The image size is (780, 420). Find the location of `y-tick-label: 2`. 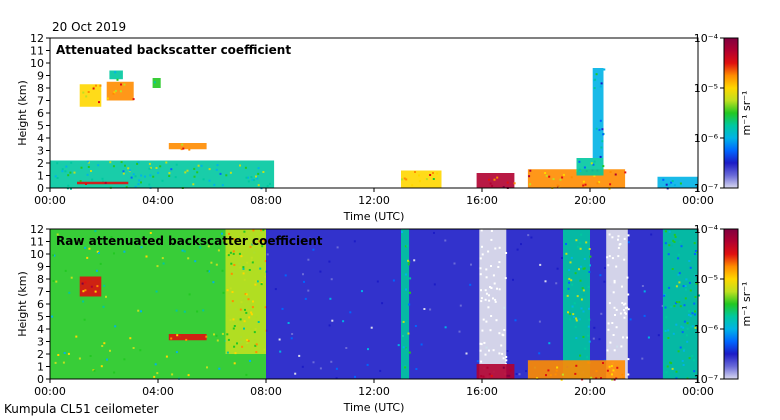

y-tick-label: 2 is located at coordinates (40, 354).